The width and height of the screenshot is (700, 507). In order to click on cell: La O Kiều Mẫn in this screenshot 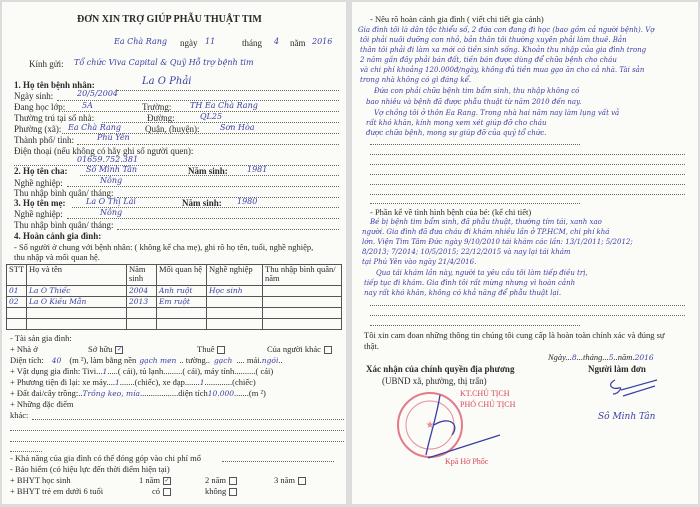, I will do `click(76, 302)`.